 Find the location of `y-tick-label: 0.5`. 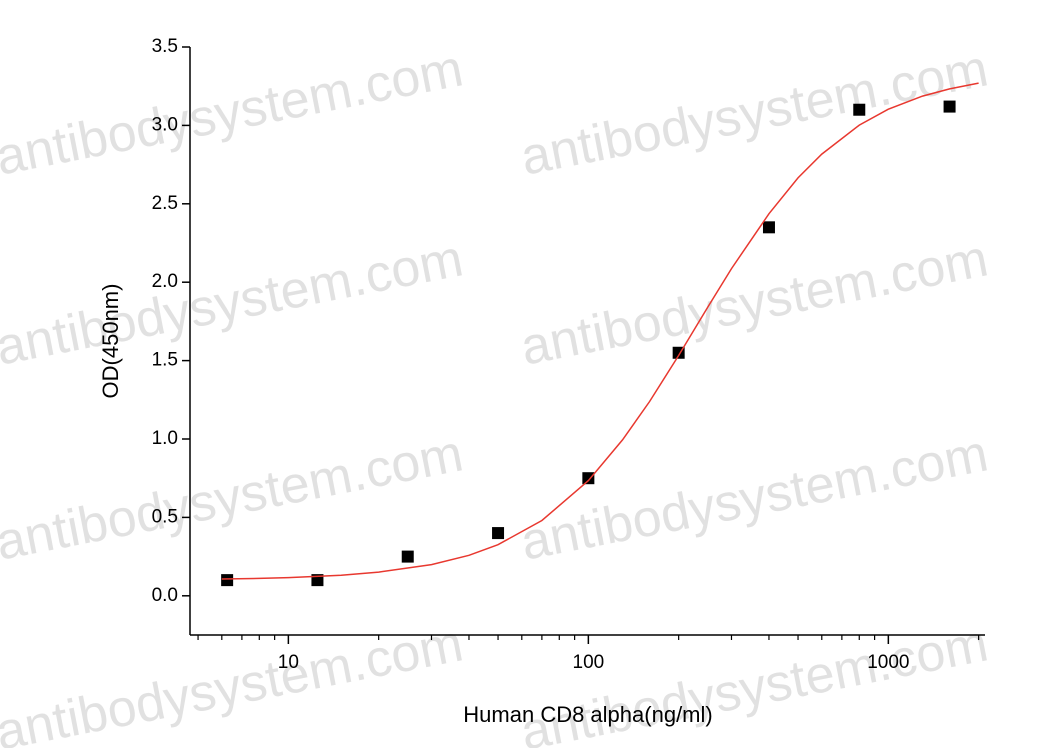

y-tick-label: 0.5 is located at coordinates (165, 516).